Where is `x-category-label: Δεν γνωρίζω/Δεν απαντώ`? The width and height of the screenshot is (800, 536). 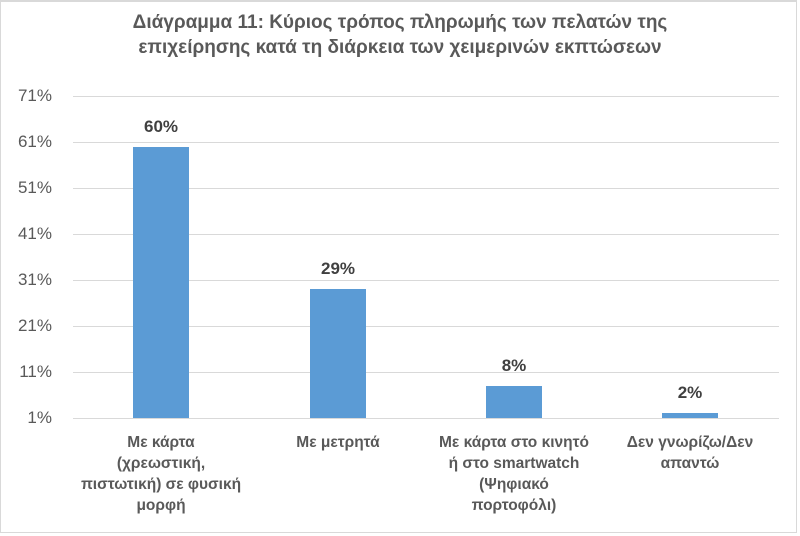 x-category-label: Δεν γνωρίζω/Δεν απαντώ is located at coordinates (690, 453).